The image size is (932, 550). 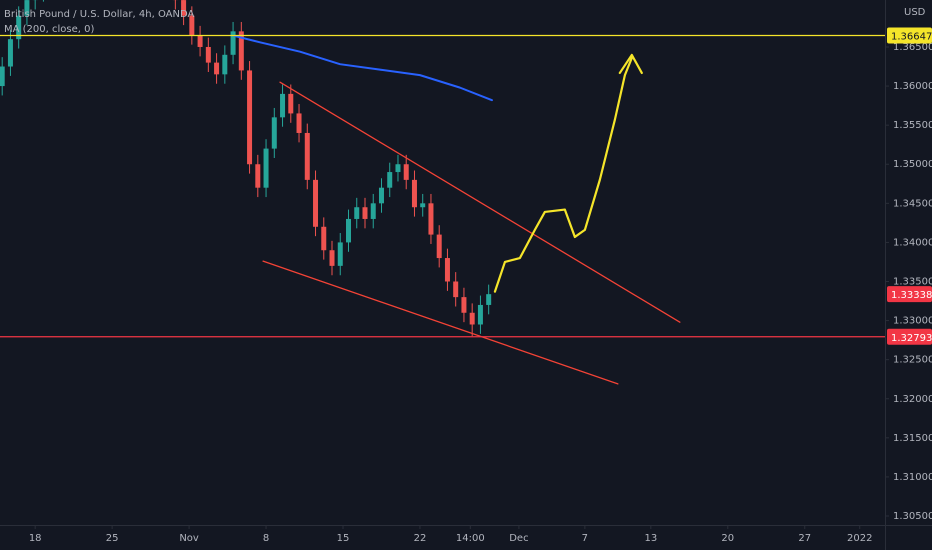 What do you see at coordinates (912, 360) in the screenshot?
I see `y-tick-label: 1.32500` at bounding box center [912, 360].